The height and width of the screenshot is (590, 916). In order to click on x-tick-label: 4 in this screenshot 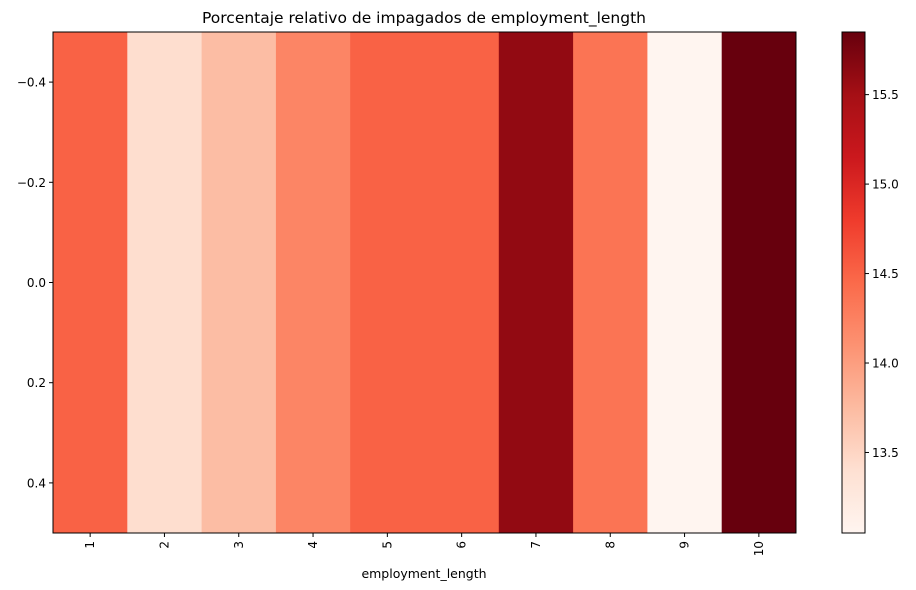, I will do `click(313, 545)`.